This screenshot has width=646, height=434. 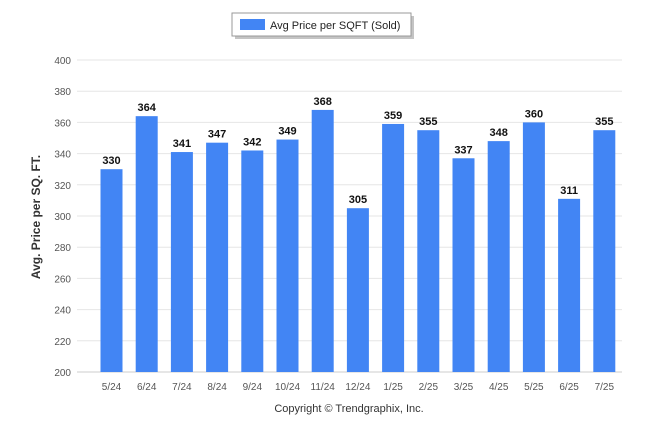 What do you see at coordinates (429, 387) in the screenshot?
I see `x-tick-label: 2/25` at bounding box center [429, 387].